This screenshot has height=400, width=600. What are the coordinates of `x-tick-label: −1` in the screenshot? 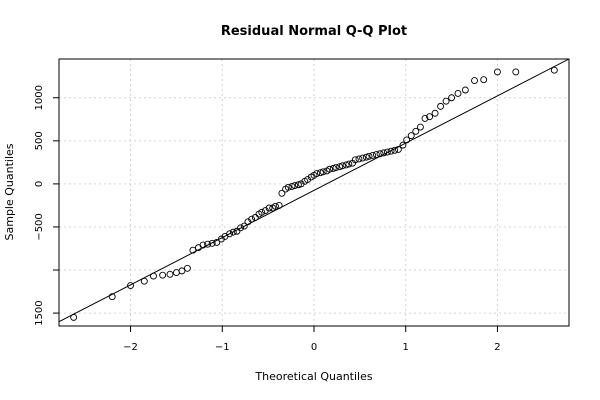 It's located at (222, 347).